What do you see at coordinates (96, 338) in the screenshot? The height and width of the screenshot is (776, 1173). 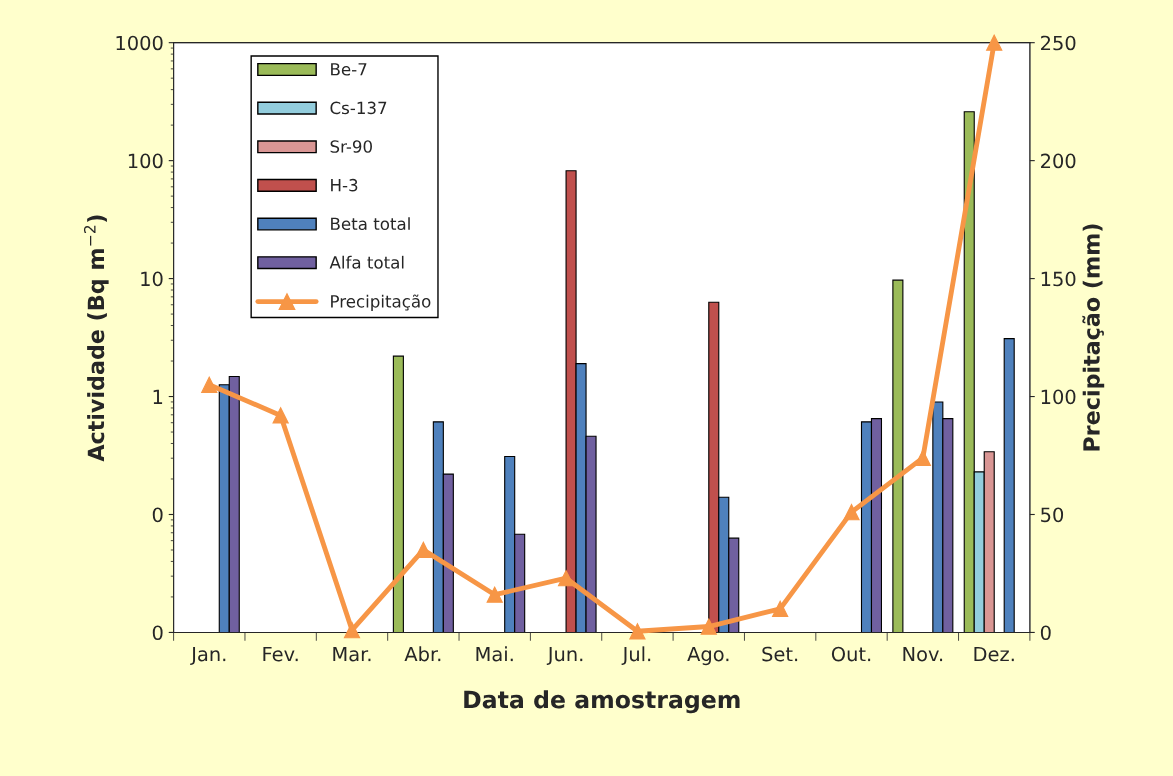 I see `y-axis-title: Actividade (Bq m$^{−2}$)` at bounding box center [96, 338].